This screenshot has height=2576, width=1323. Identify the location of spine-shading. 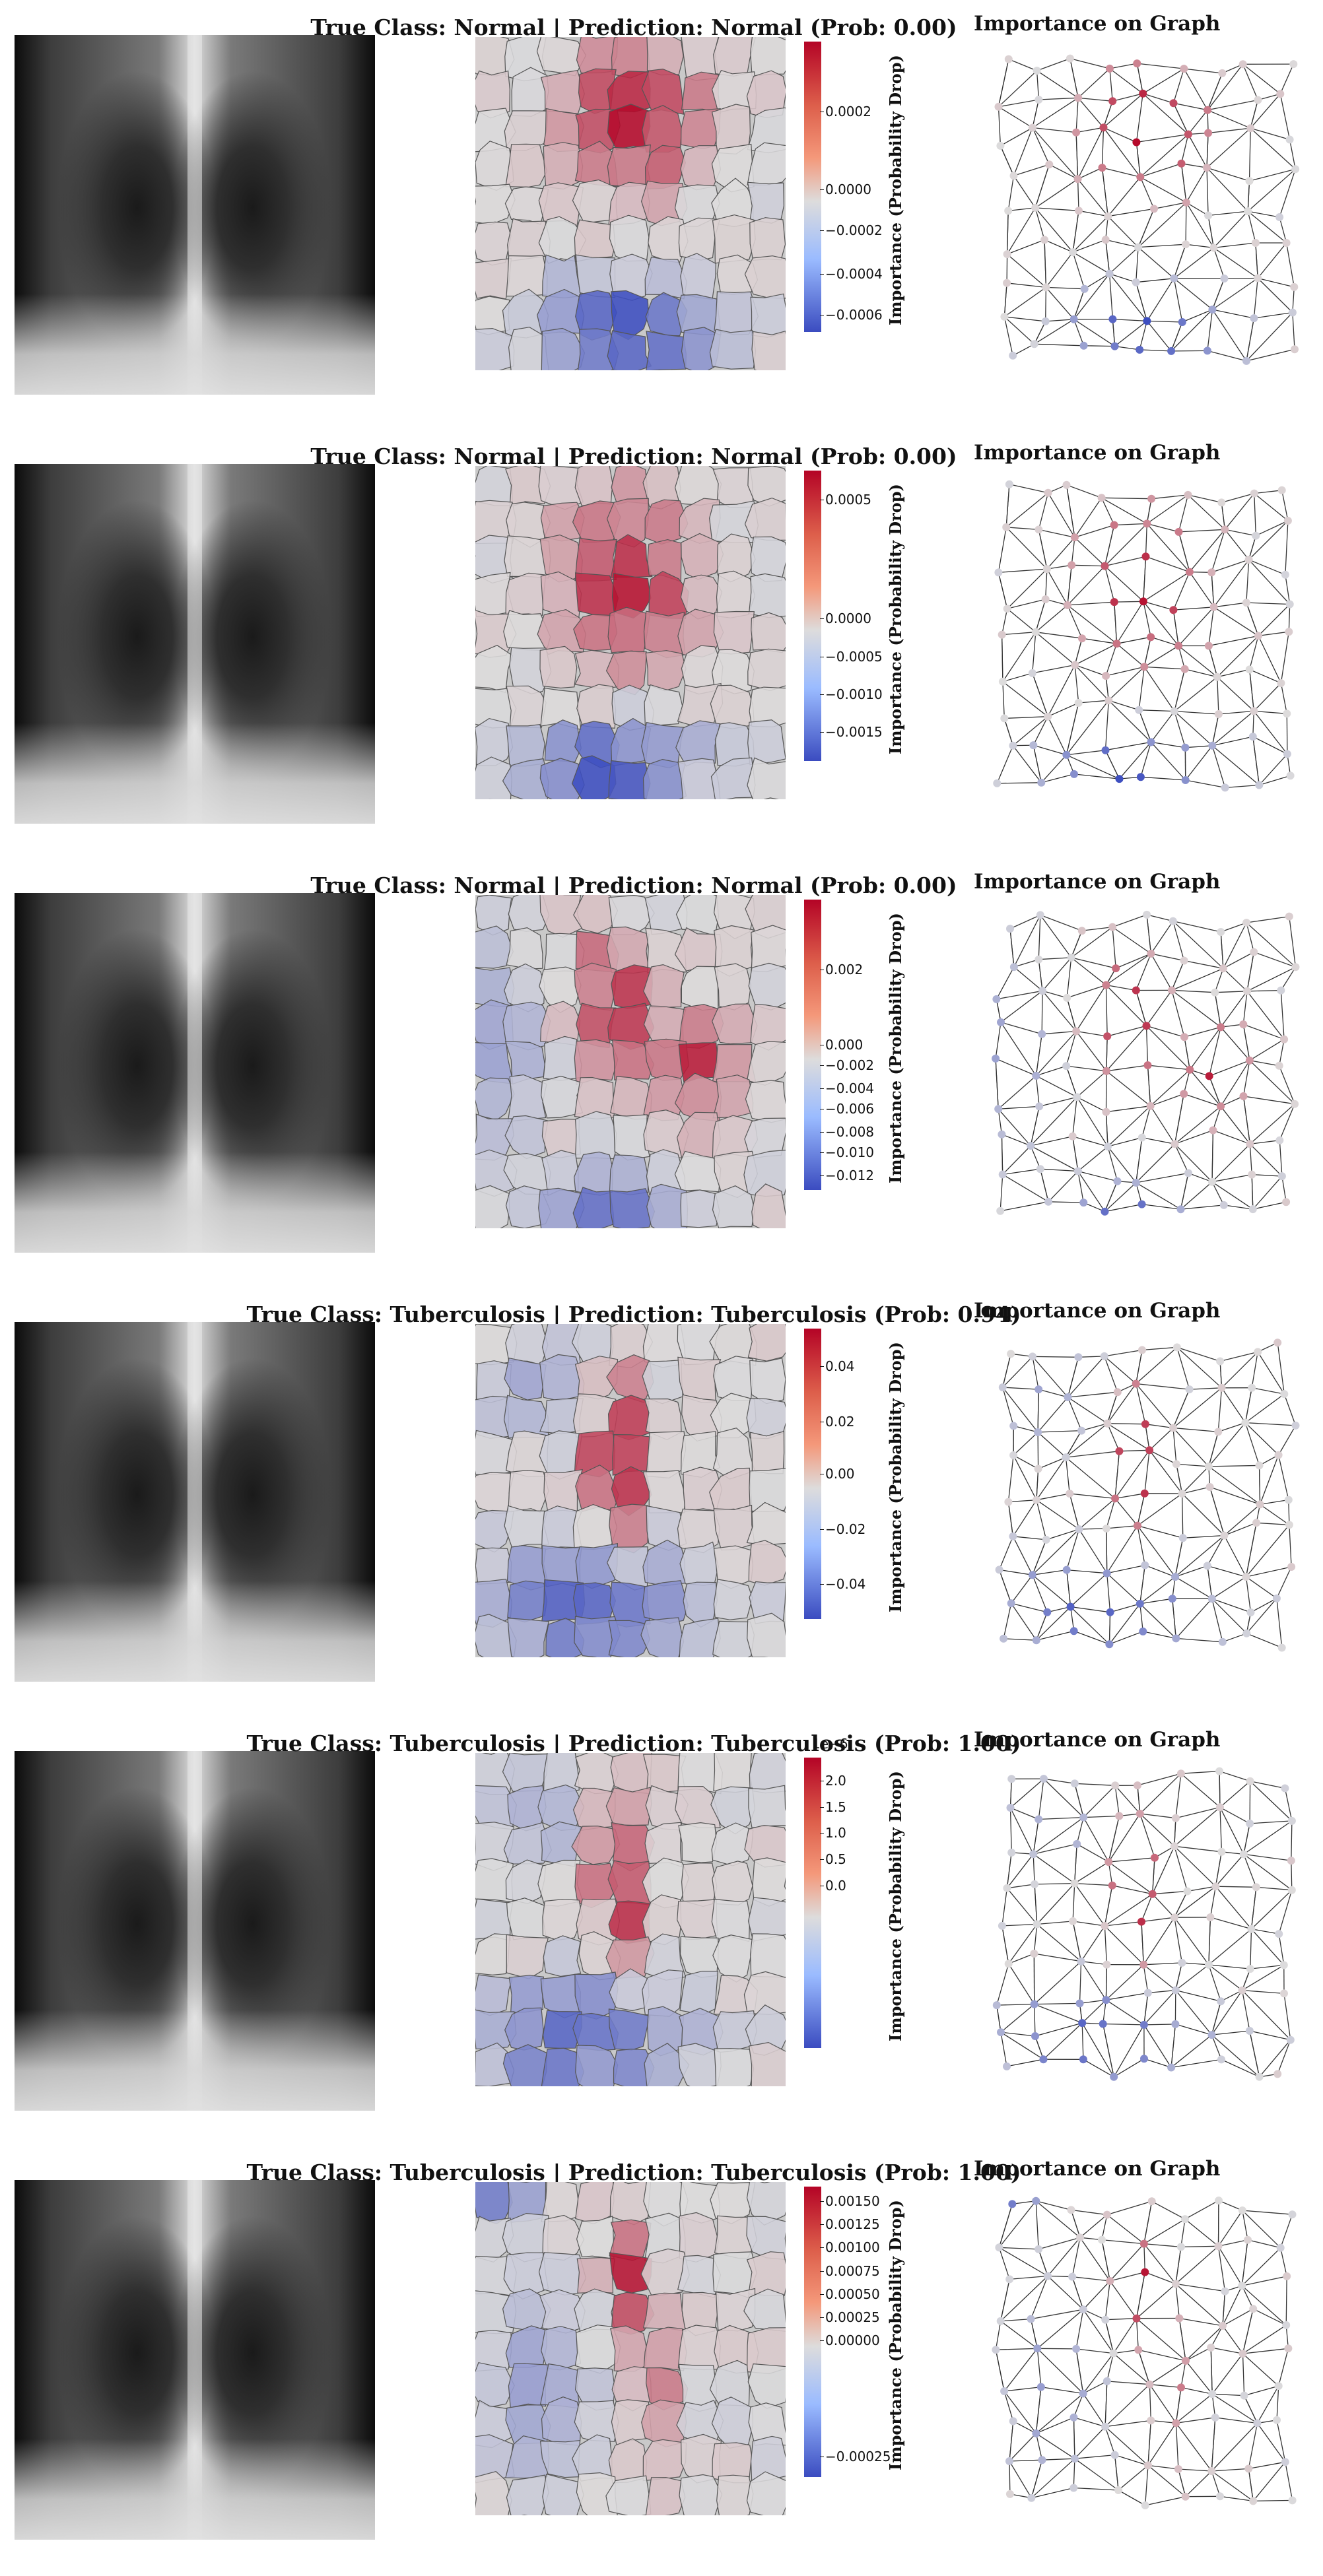
(194, 215).